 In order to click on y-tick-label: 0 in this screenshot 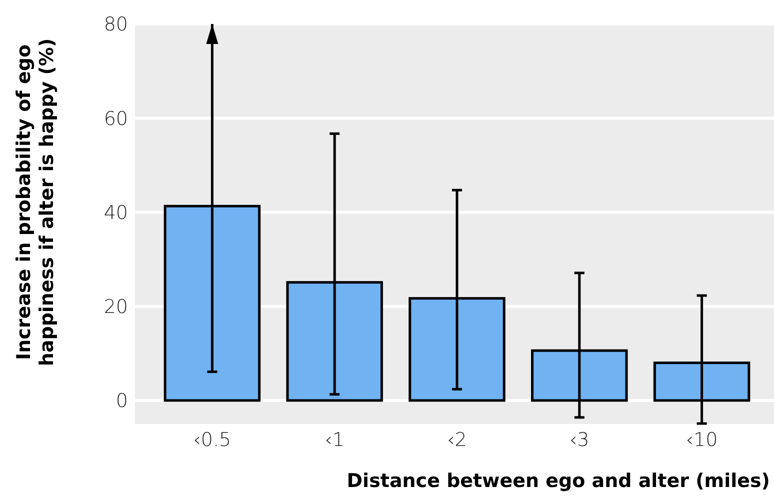, I will do `click(122, 401)`.